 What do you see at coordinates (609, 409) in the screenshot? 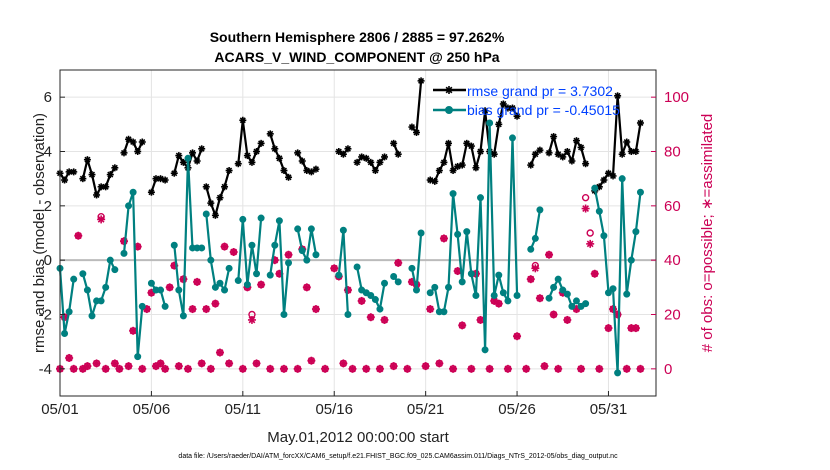
I see `x-tick-label: 05/31` at bounding box center [609, 409].